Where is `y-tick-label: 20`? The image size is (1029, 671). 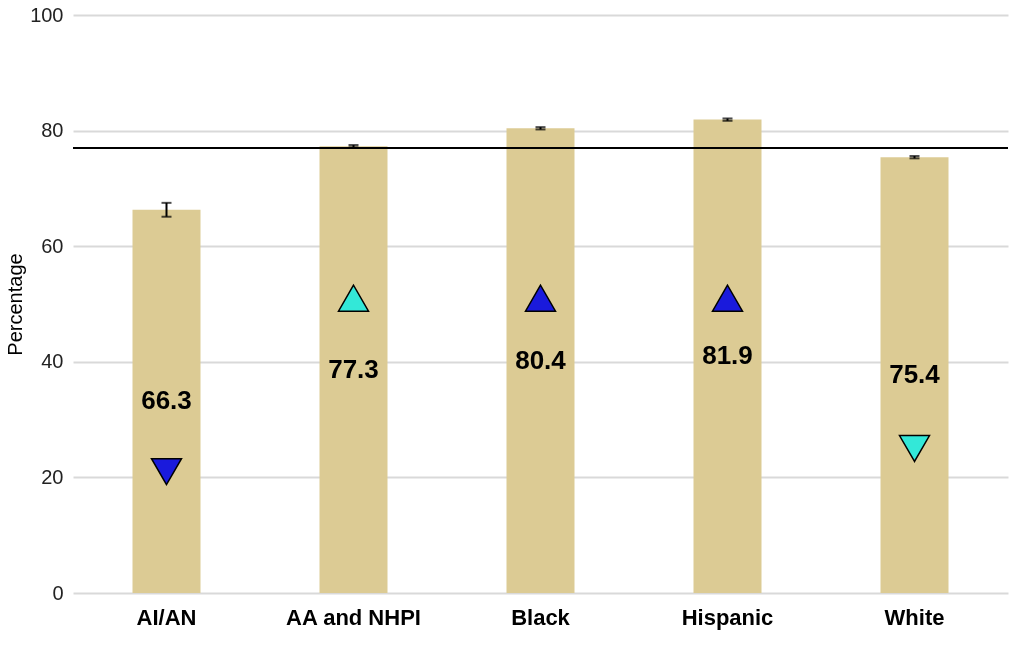 y-tick-label: 20 is located at coordinates (52, 476).